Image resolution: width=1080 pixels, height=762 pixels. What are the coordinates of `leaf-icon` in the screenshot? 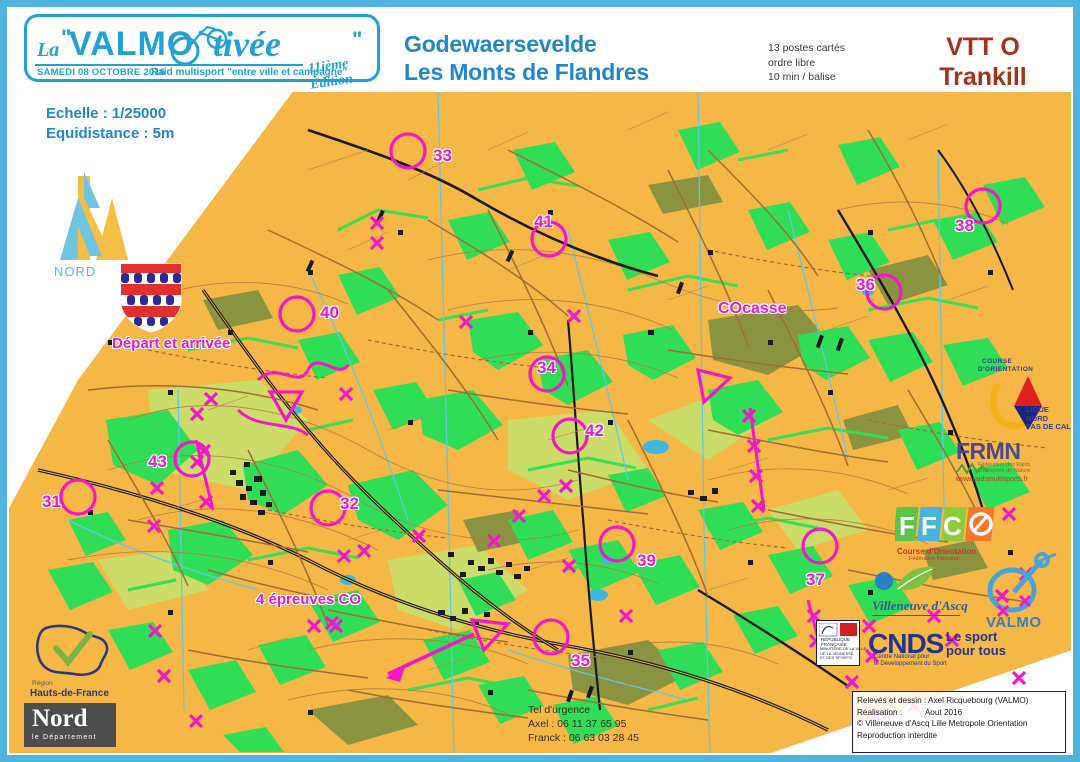 It's located at (904, 578).